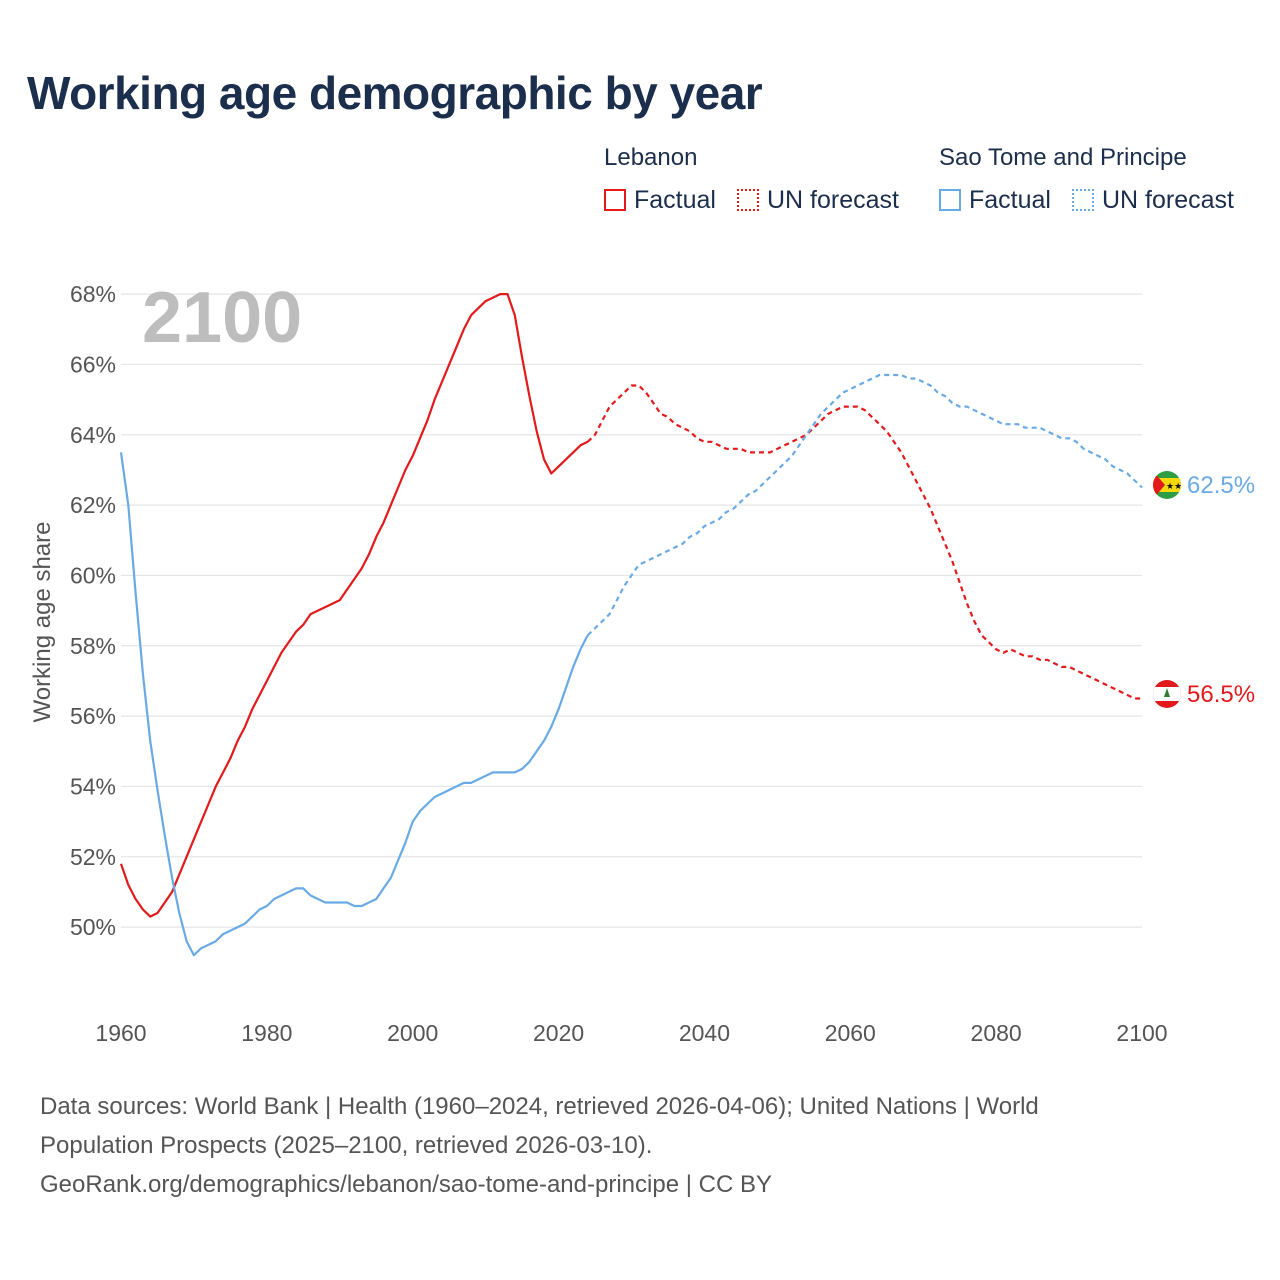 The image size is (1280, 1280). Describe the element at coordinates (395, 93) in the screenshot. I see `chart-title: Working age demographic by year` at that location.